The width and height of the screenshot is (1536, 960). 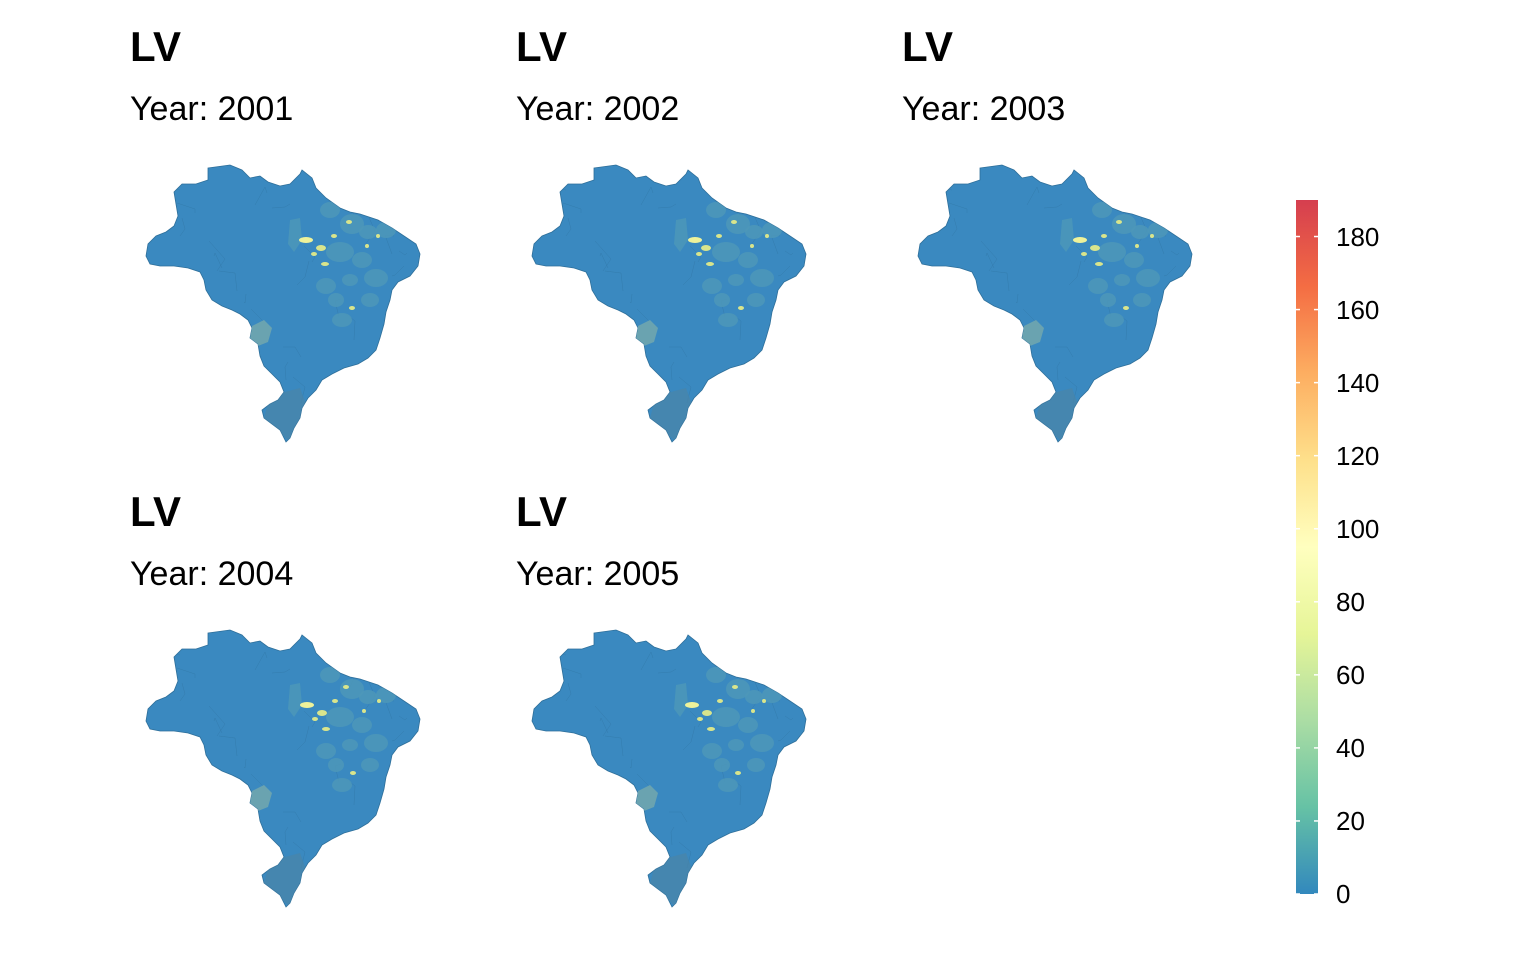 I want to click on legend-tick-label: 0, so click(x=1343, y=894).